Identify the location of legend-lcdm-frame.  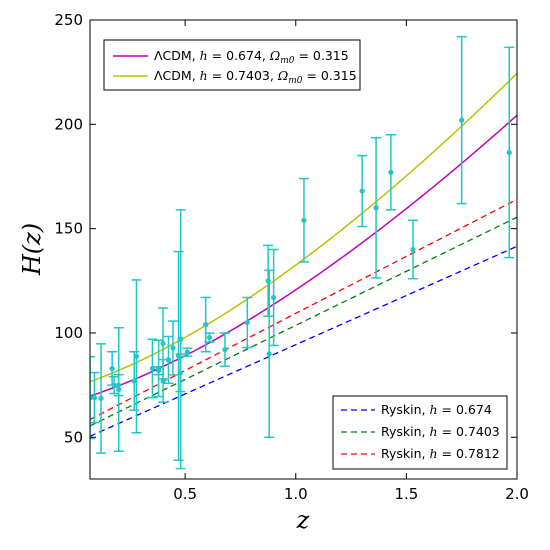
(232, 65).